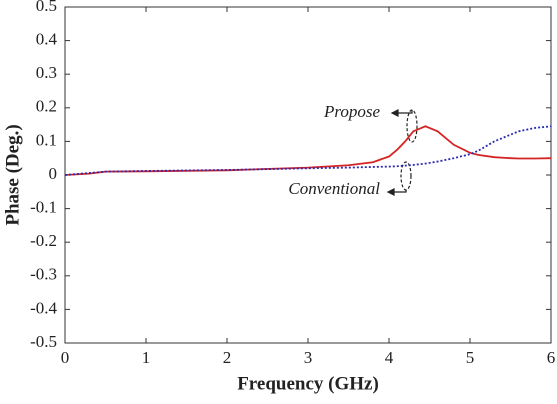 The width and height of the screenshot is (557, 404). I want to click on x-tick-label: 6, so click(551, 357).